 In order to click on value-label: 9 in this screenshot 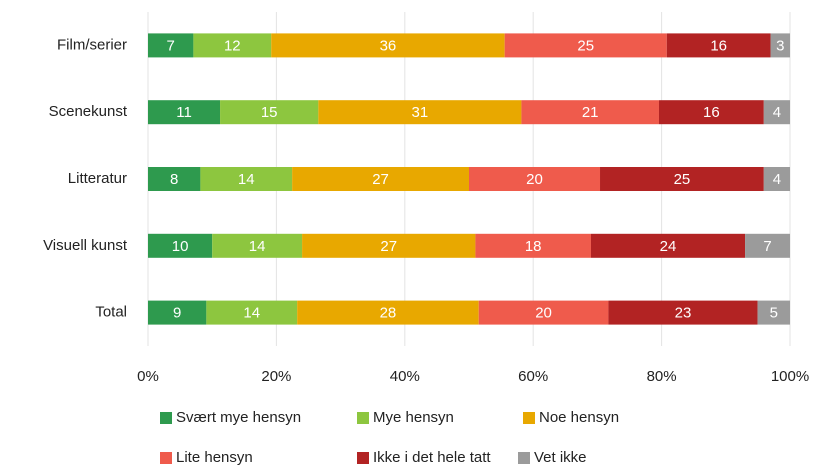, I will do `click(177, 313)`.